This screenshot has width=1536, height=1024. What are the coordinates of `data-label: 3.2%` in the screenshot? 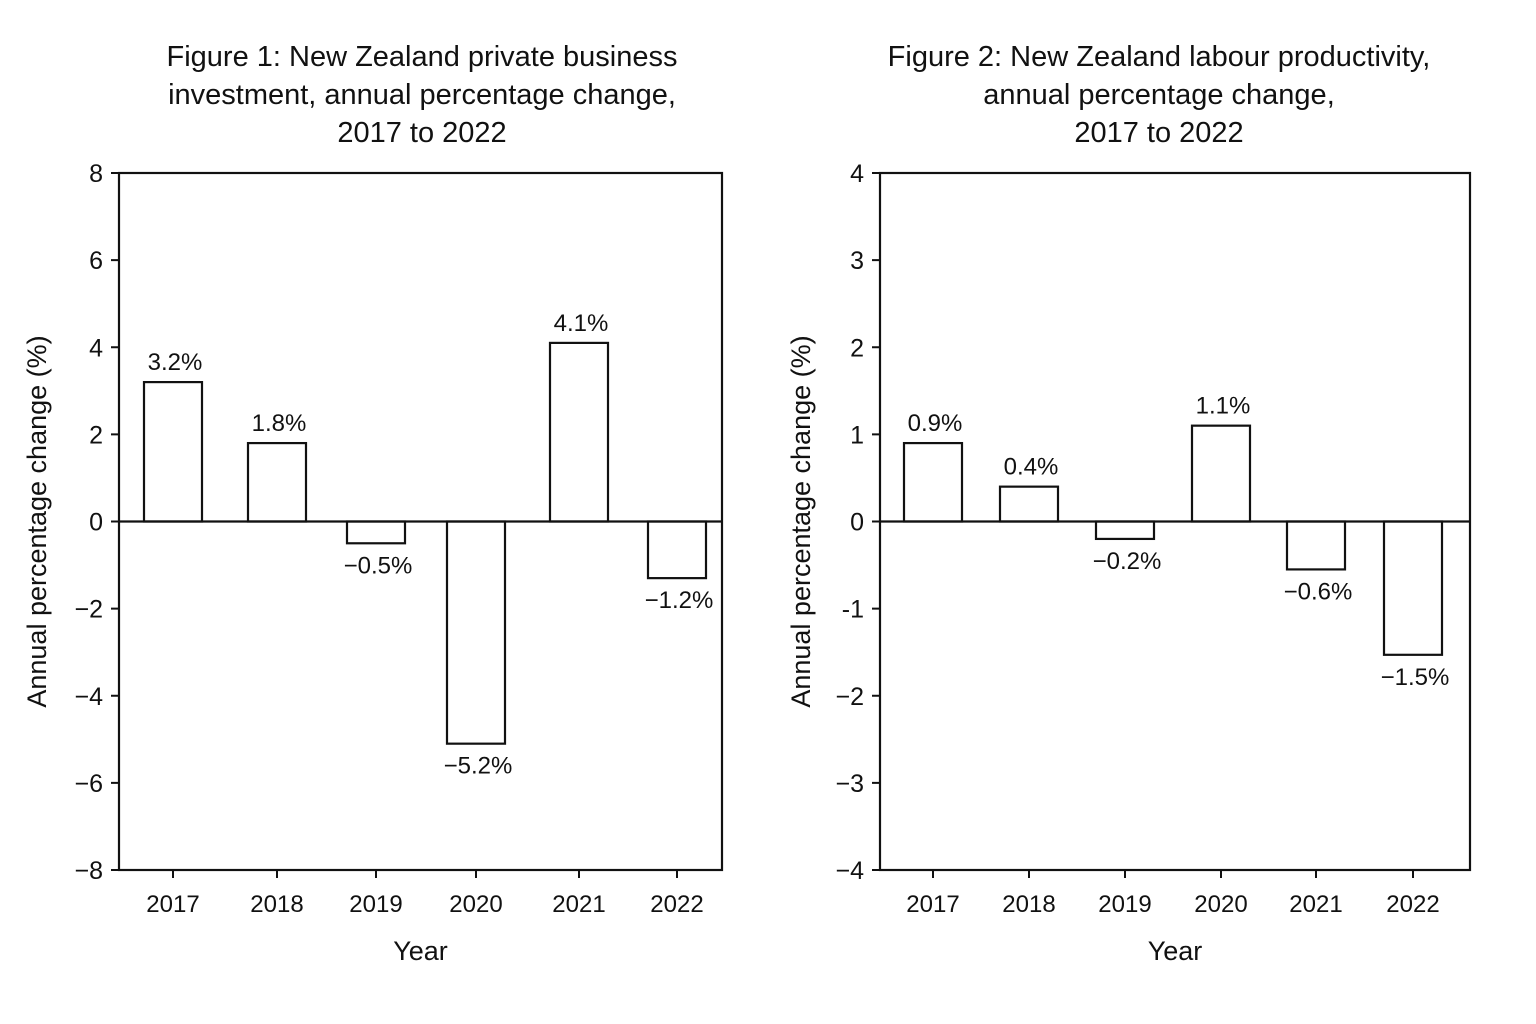 It's located at (175, 362).